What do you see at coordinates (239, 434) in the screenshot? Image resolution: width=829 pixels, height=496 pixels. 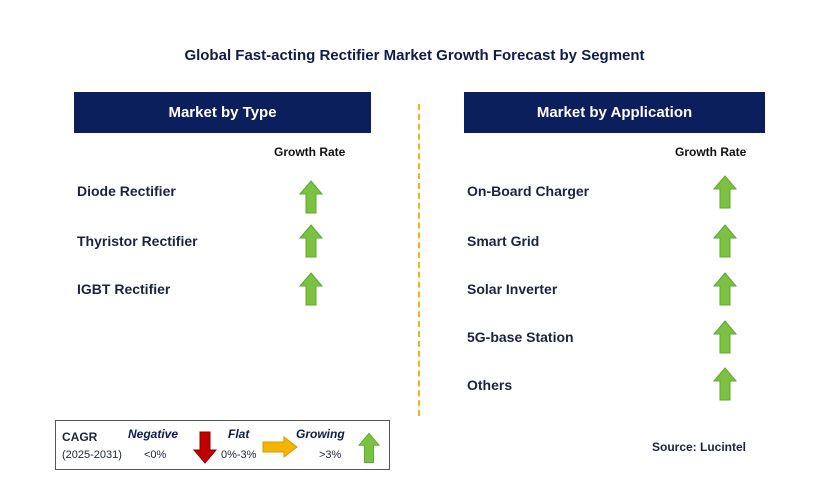 I see `legend-flat-label: Flat` at bounding box center [239, 434].